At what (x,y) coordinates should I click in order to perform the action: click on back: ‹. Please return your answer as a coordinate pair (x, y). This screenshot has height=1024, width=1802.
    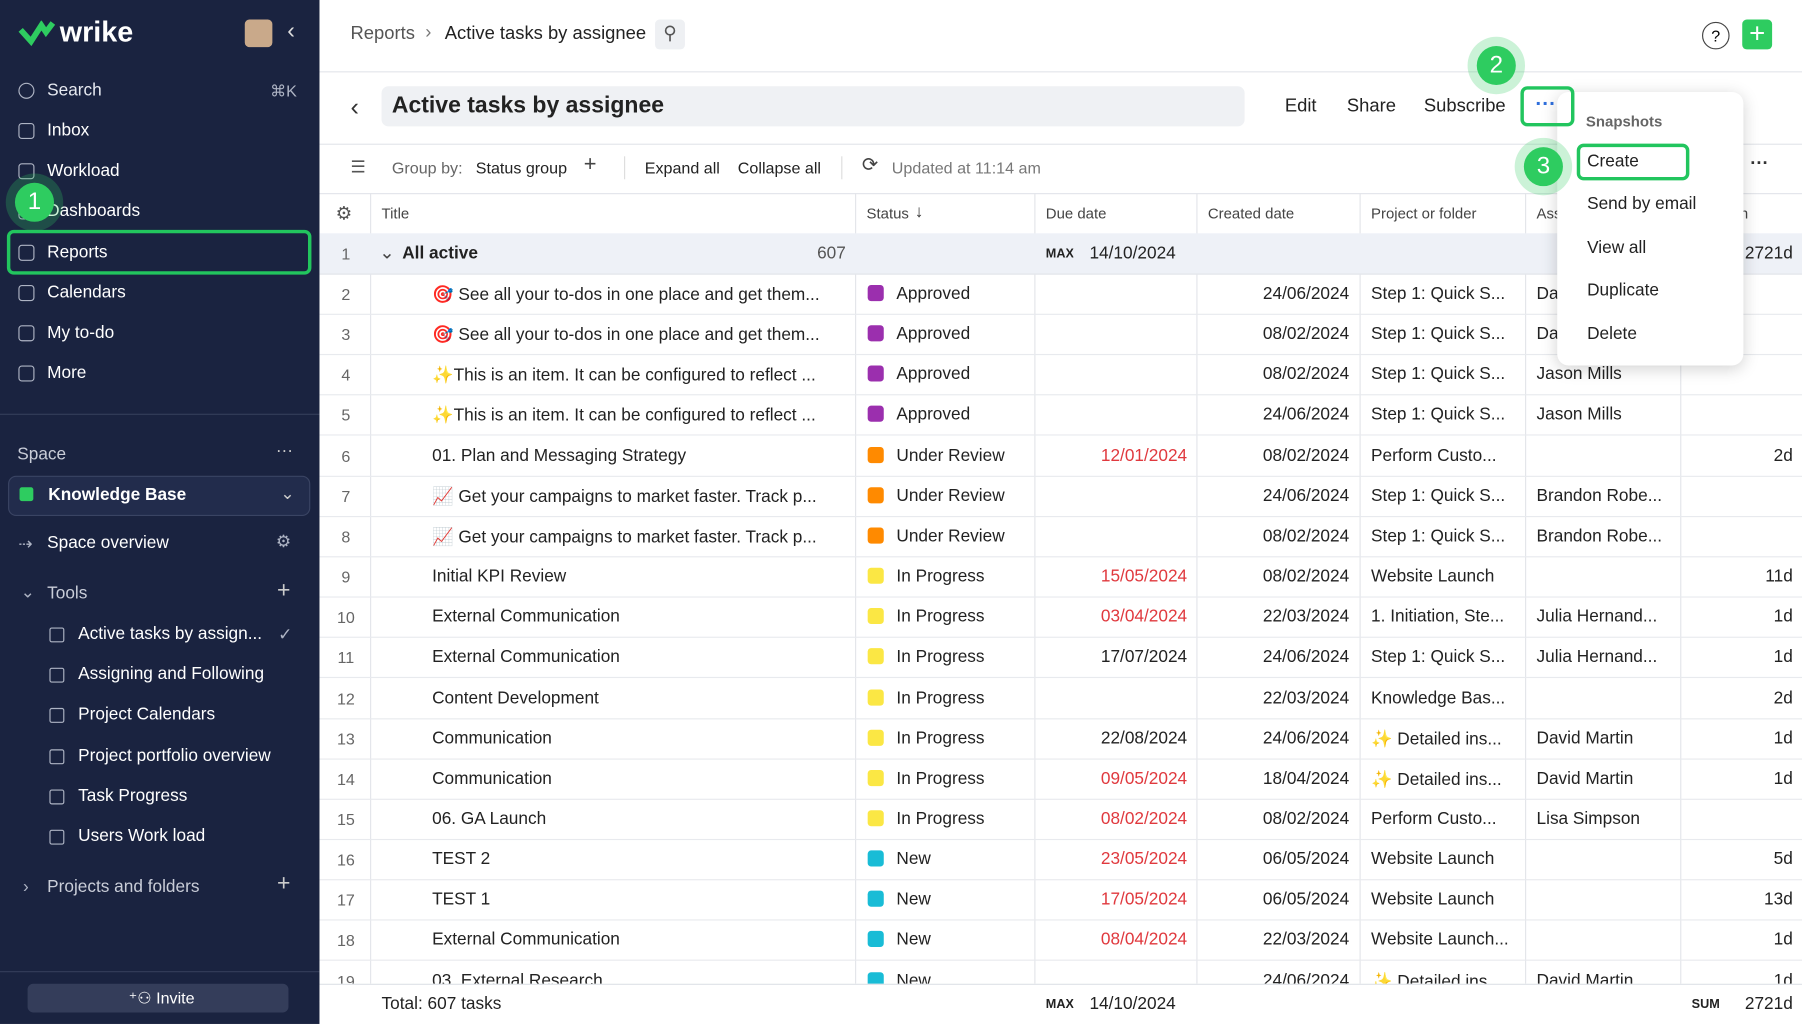
    Looking at the image, I should click on (354, 106).